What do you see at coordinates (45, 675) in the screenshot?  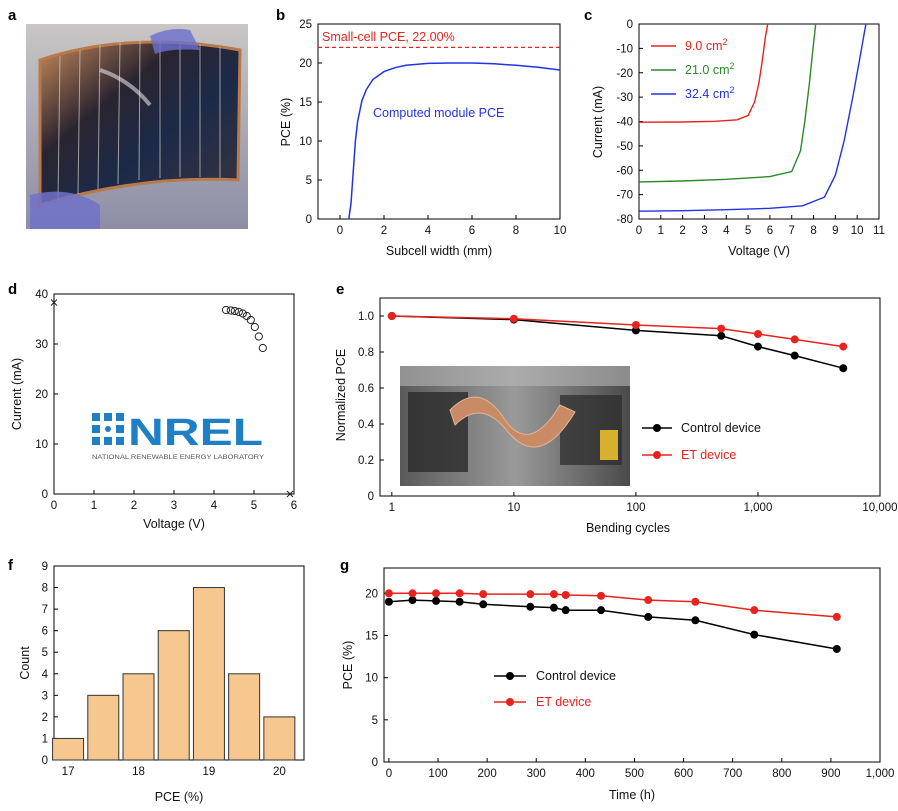 I see `ytick-label: 4` at bounding box center [45, 675].